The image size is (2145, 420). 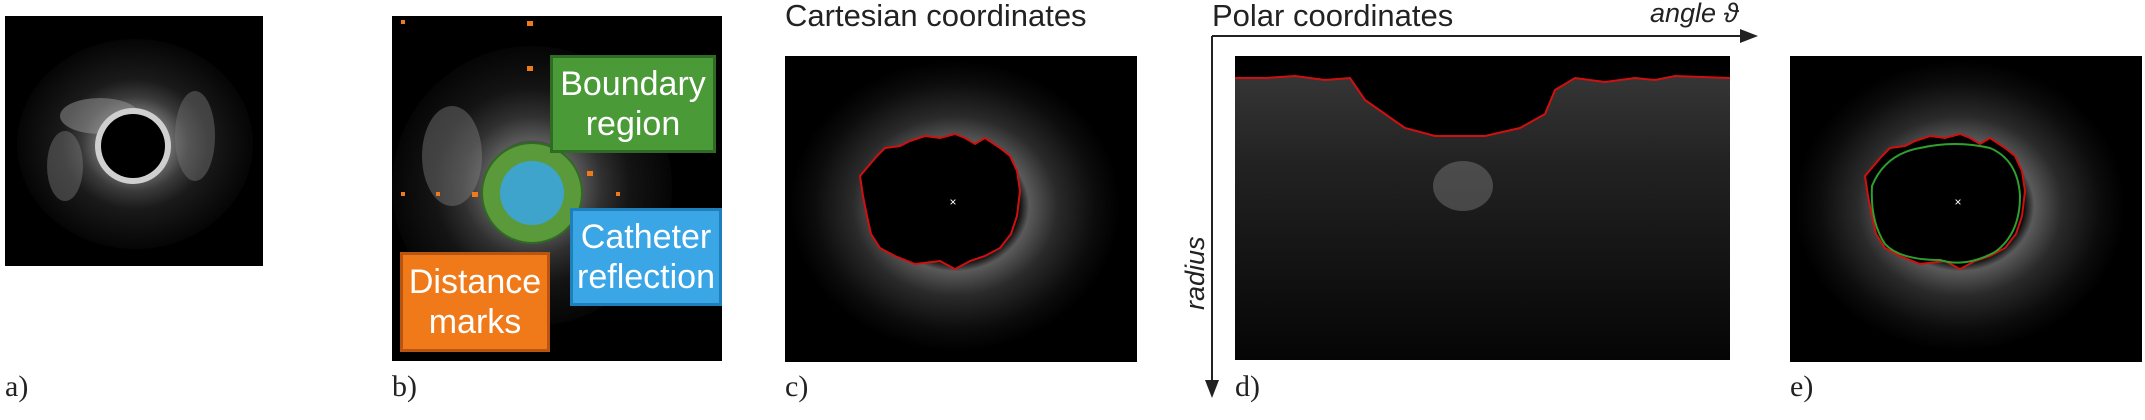 What do you see at coordinates (475, 322) in the screenshot?
I see `distance-callout-line2: marks` at bounding box center [475, 322].